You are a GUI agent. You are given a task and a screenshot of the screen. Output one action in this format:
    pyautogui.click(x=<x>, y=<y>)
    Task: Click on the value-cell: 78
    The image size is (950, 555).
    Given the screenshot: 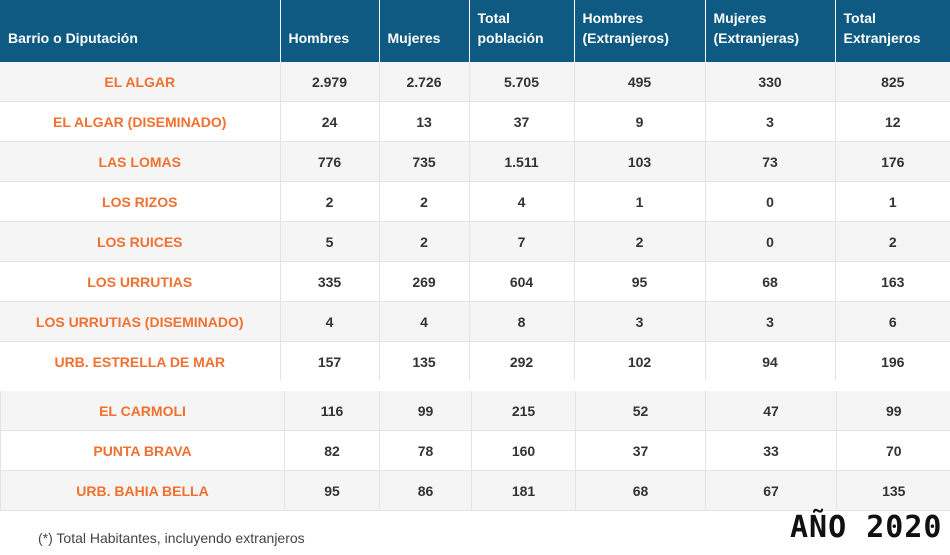 What is the action you would take?
    pyautogui.click(x=425, y=450)
    